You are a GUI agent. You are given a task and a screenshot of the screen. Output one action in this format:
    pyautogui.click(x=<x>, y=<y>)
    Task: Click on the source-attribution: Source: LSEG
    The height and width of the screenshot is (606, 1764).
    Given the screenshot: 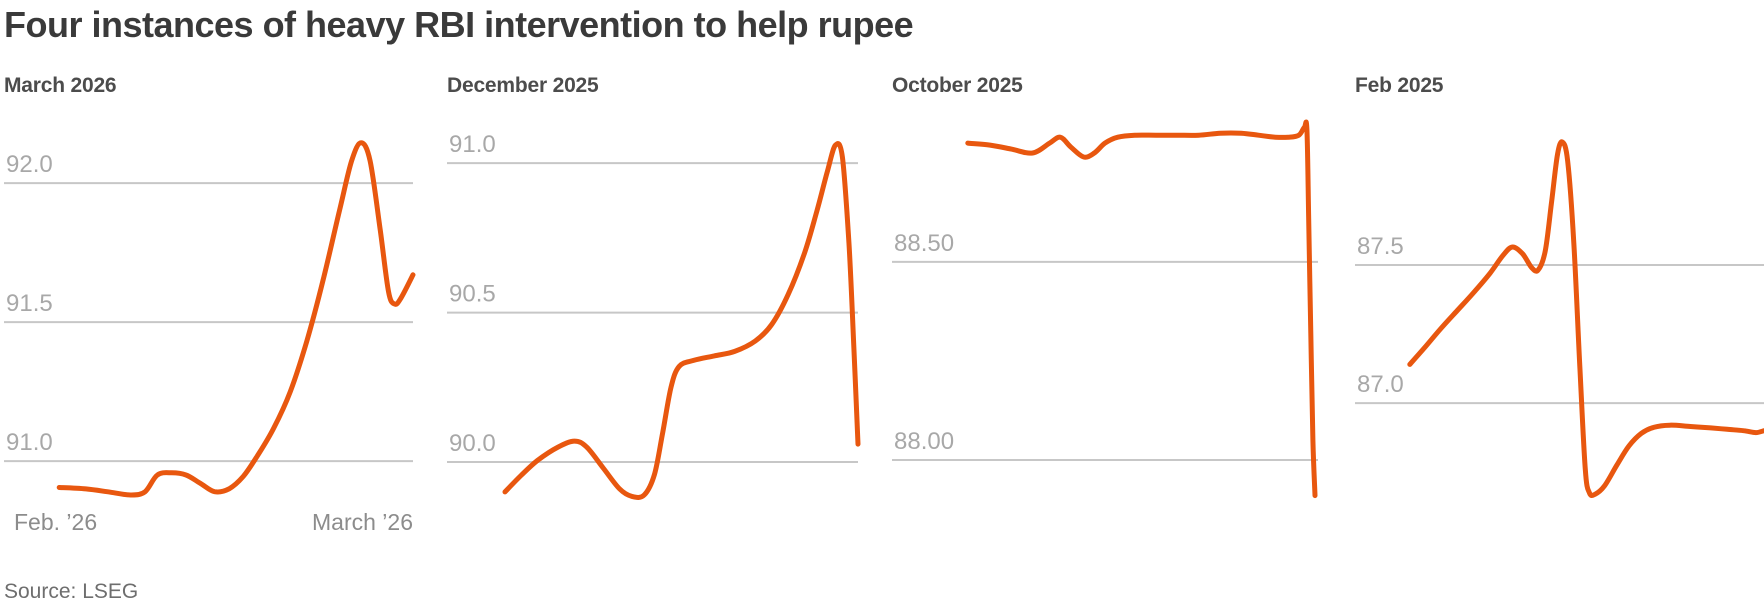 What is the action you would take?
    pyautogui.click(x=71, y=591)
    